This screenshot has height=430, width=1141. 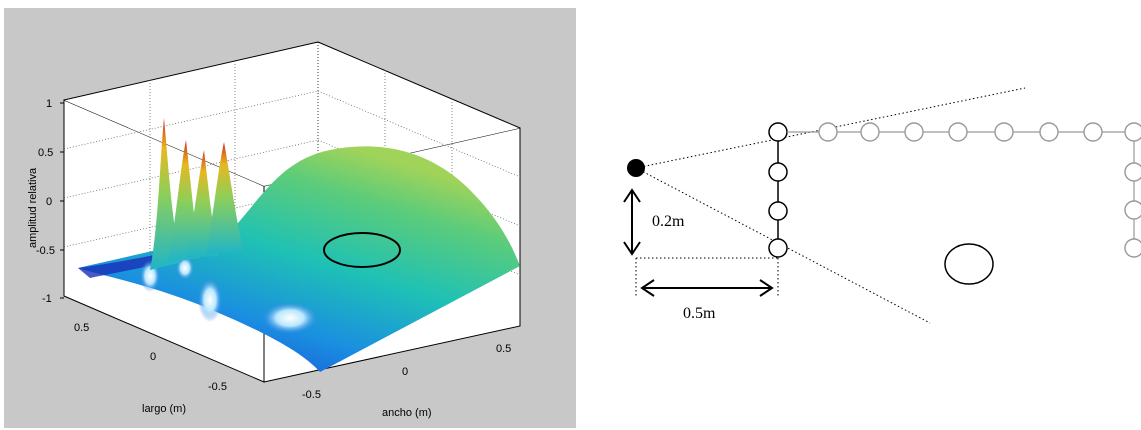 What do you see at coordinates (153, 357) in the screenshot?
I see `largo-tick-label: 0` at bounding box center [153, 357].